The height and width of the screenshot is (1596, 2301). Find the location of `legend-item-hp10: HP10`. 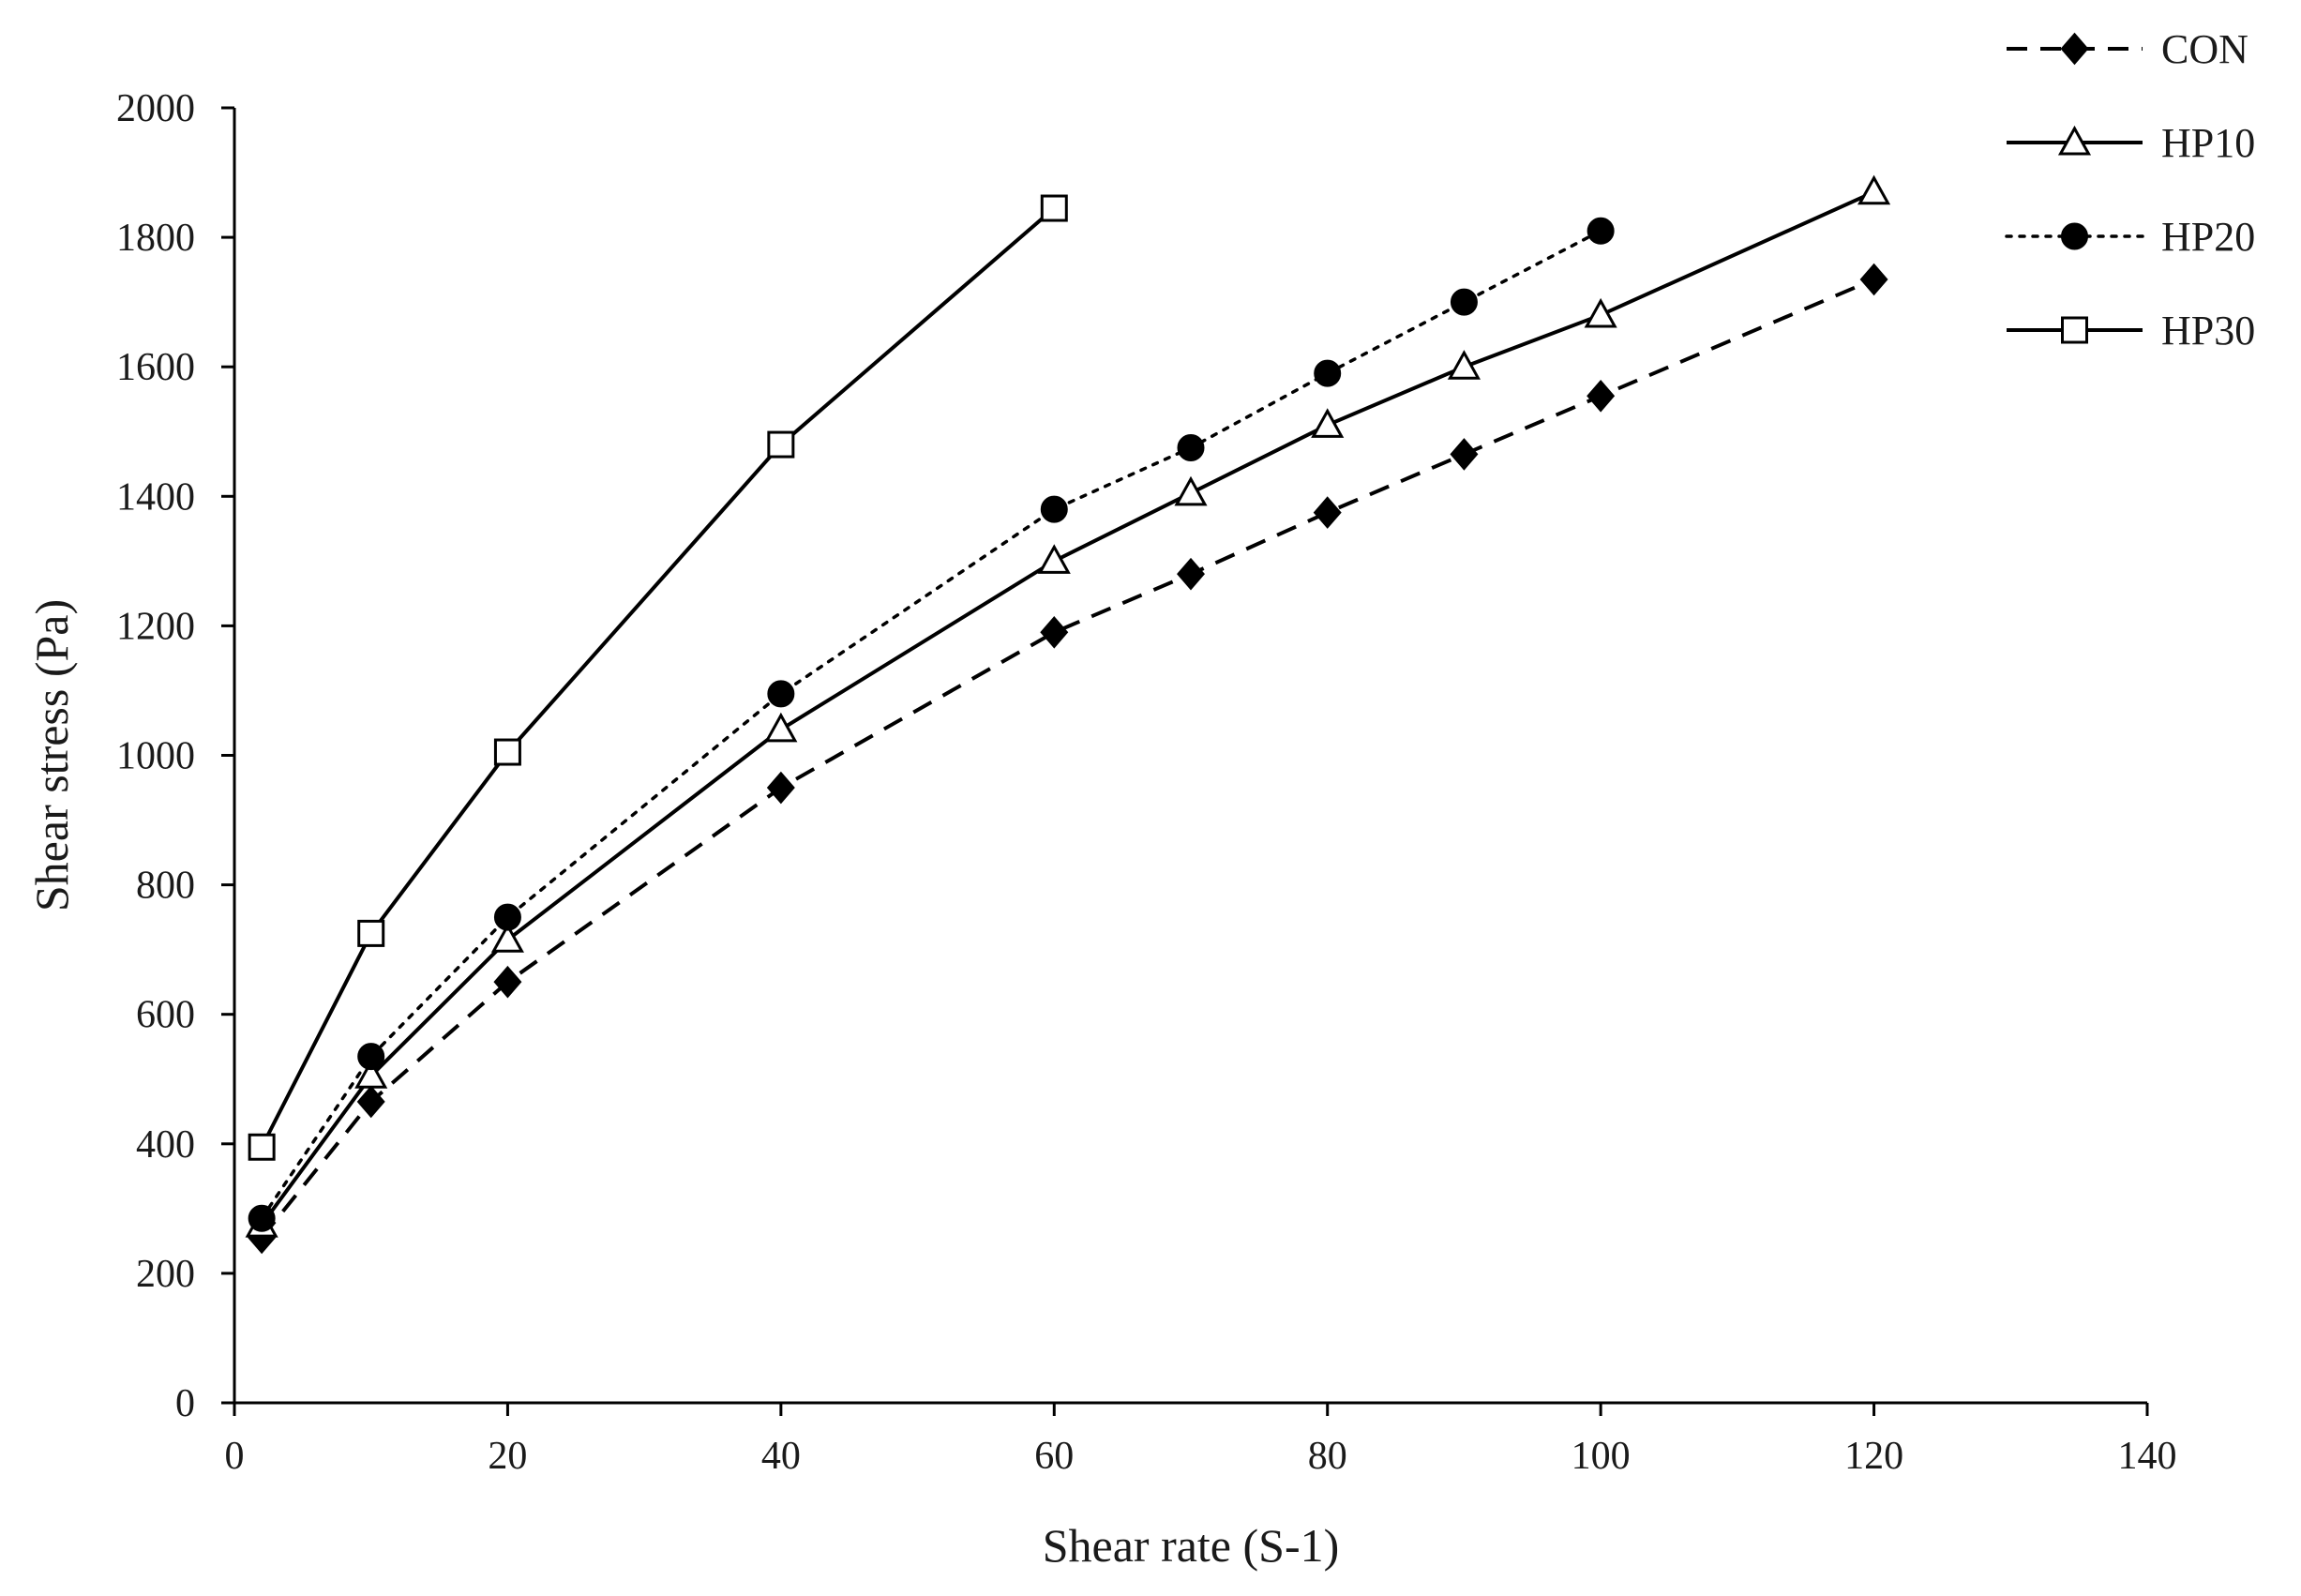

legend-item-hp10: HP10 is located at coordinates (2131, 143).